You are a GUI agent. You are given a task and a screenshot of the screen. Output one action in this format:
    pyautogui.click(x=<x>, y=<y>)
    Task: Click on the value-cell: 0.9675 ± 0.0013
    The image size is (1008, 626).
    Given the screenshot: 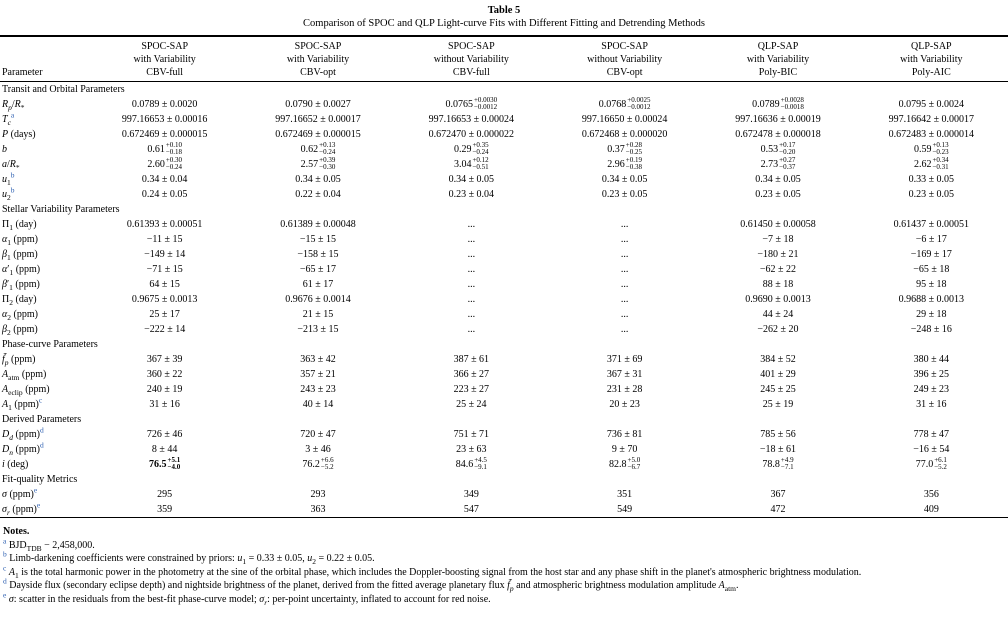 What is the action you would take?
    pyautogui.click(x=164, y=299)
    